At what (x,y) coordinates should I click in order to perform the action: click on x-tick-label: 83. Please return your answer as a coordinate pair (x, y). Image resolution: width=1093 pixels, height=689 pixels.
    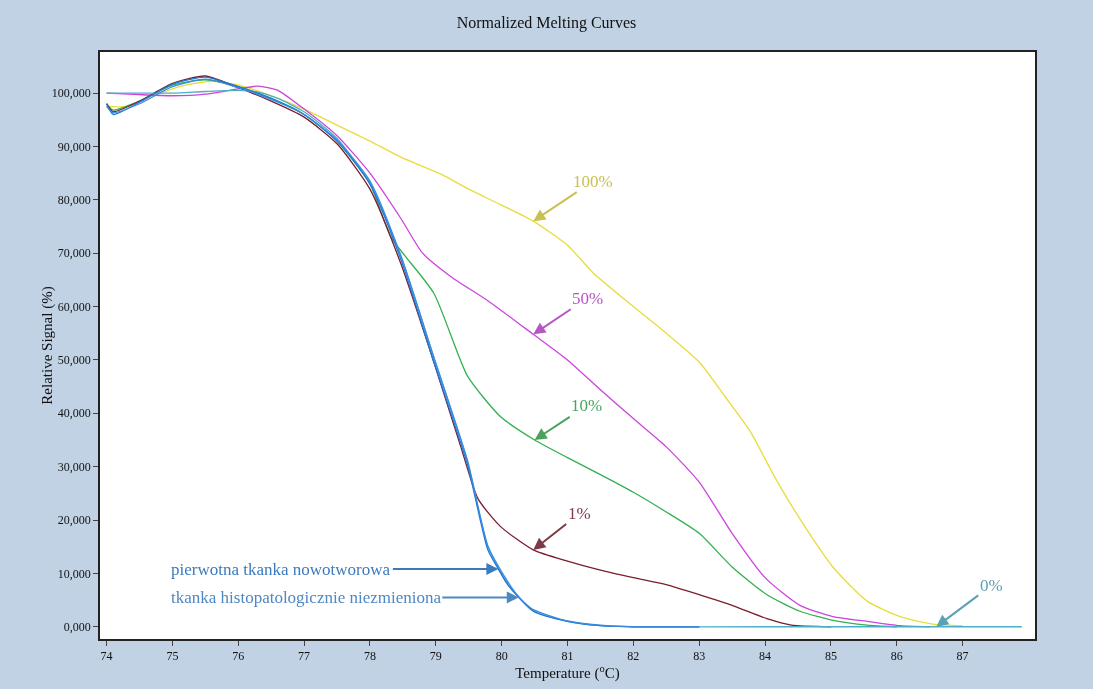
    Looking at the image, I should click on (699, 656).